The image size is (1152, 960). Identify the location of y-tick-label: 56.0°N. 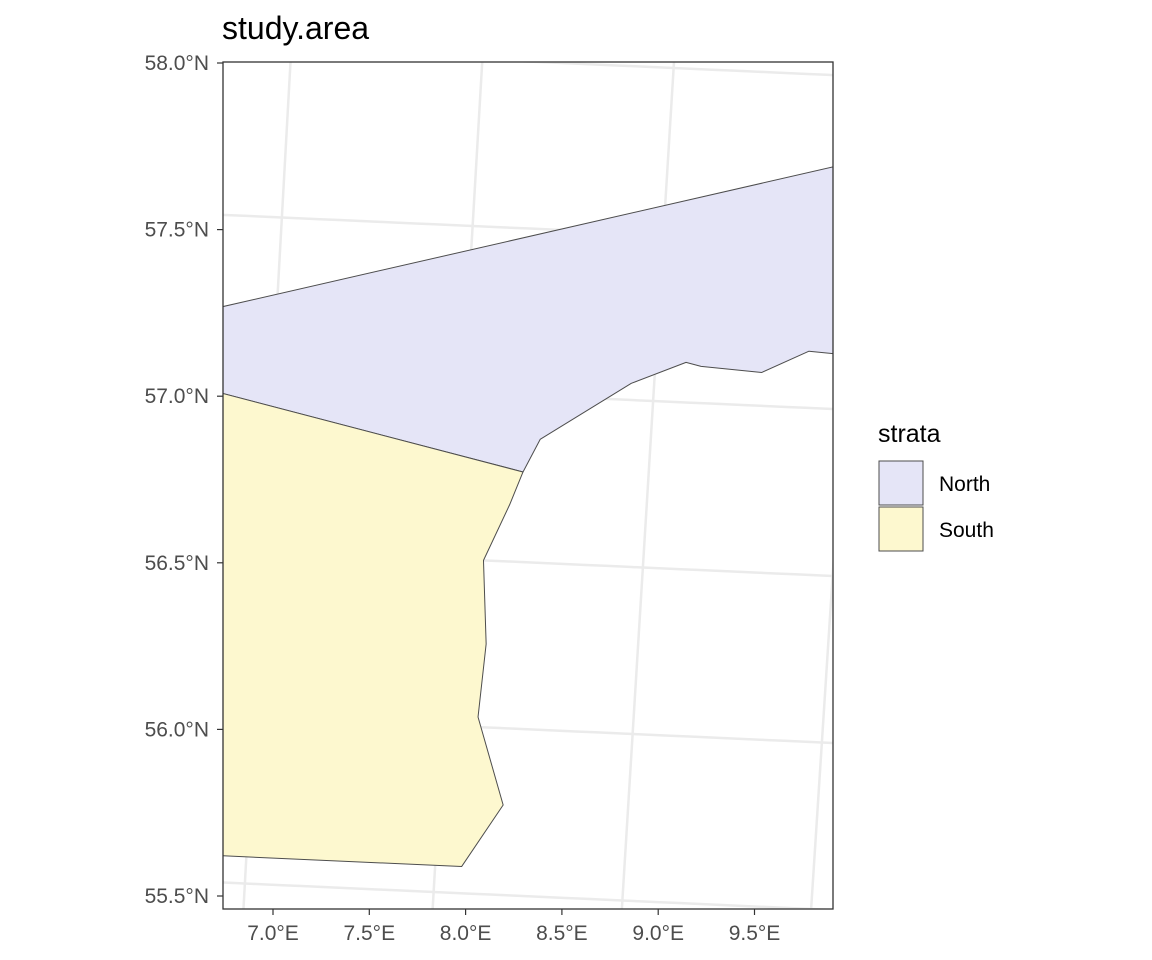
(177, 729).